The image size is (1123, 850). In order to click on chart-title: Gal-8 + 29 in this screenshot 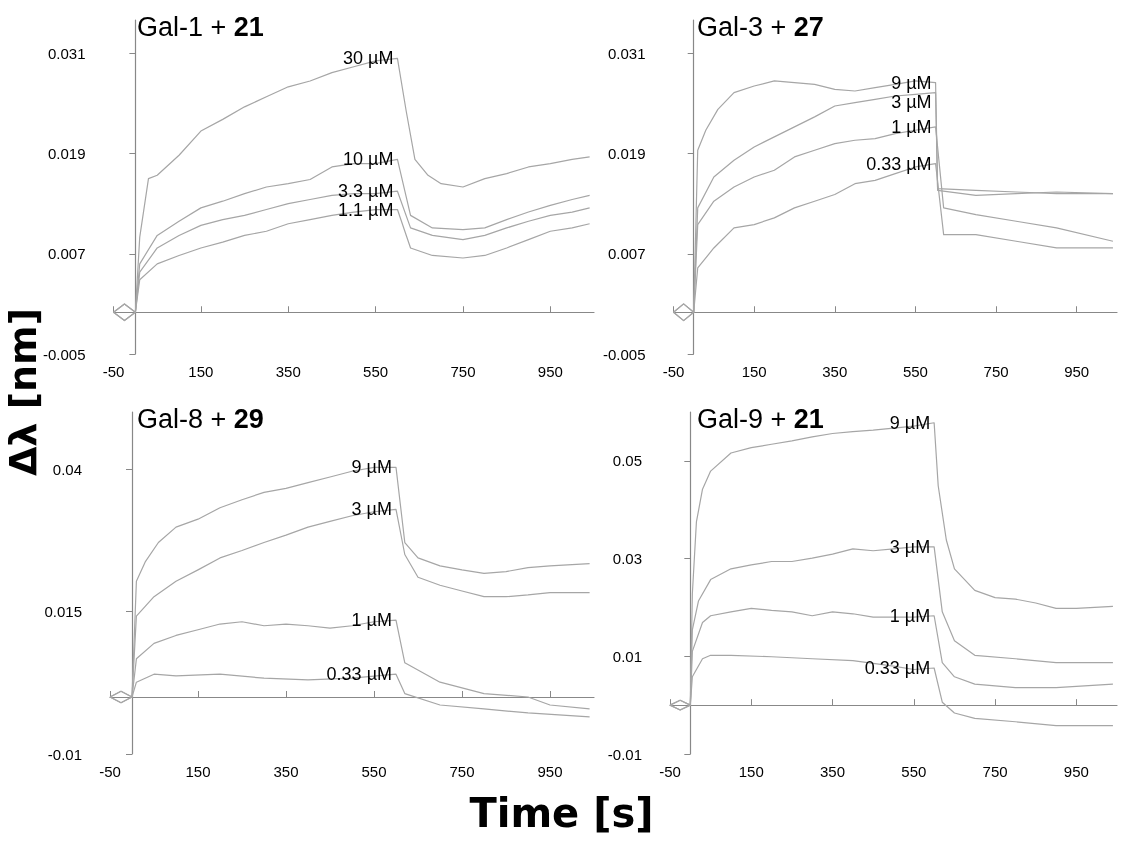, I will do `click(200, 418)`.